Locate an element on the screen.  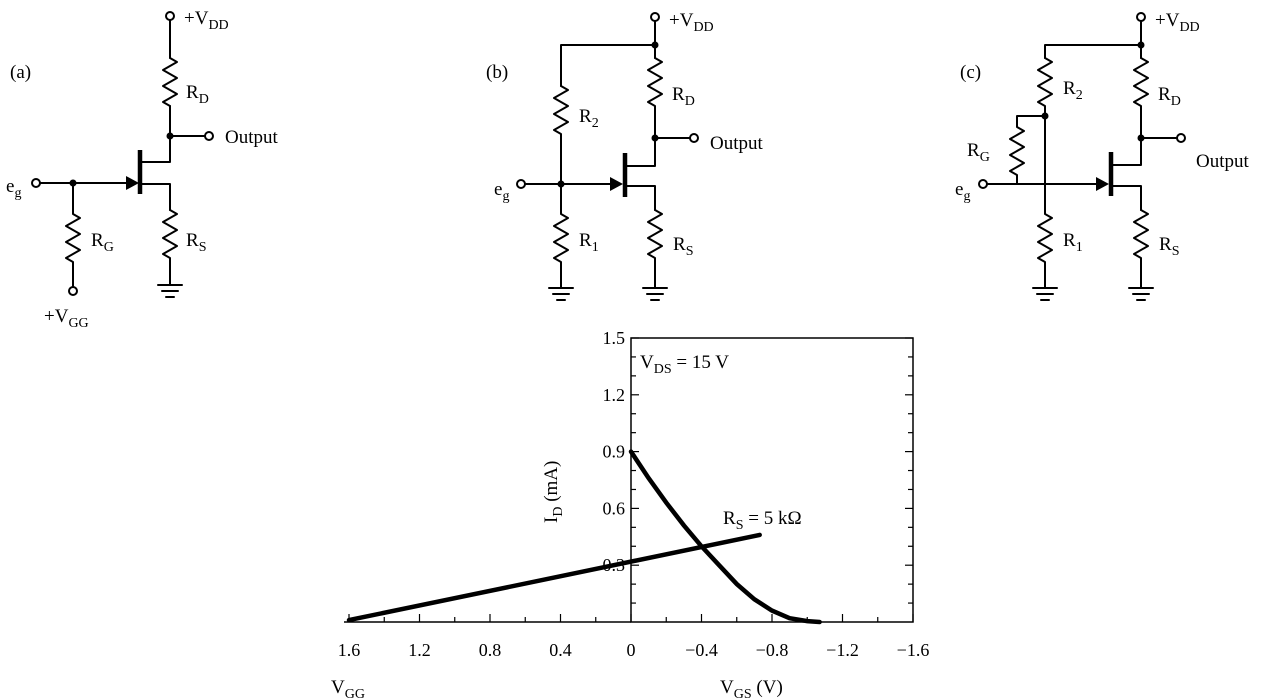
circuit-a-rd-resistor is located at coordinates (170, 82).